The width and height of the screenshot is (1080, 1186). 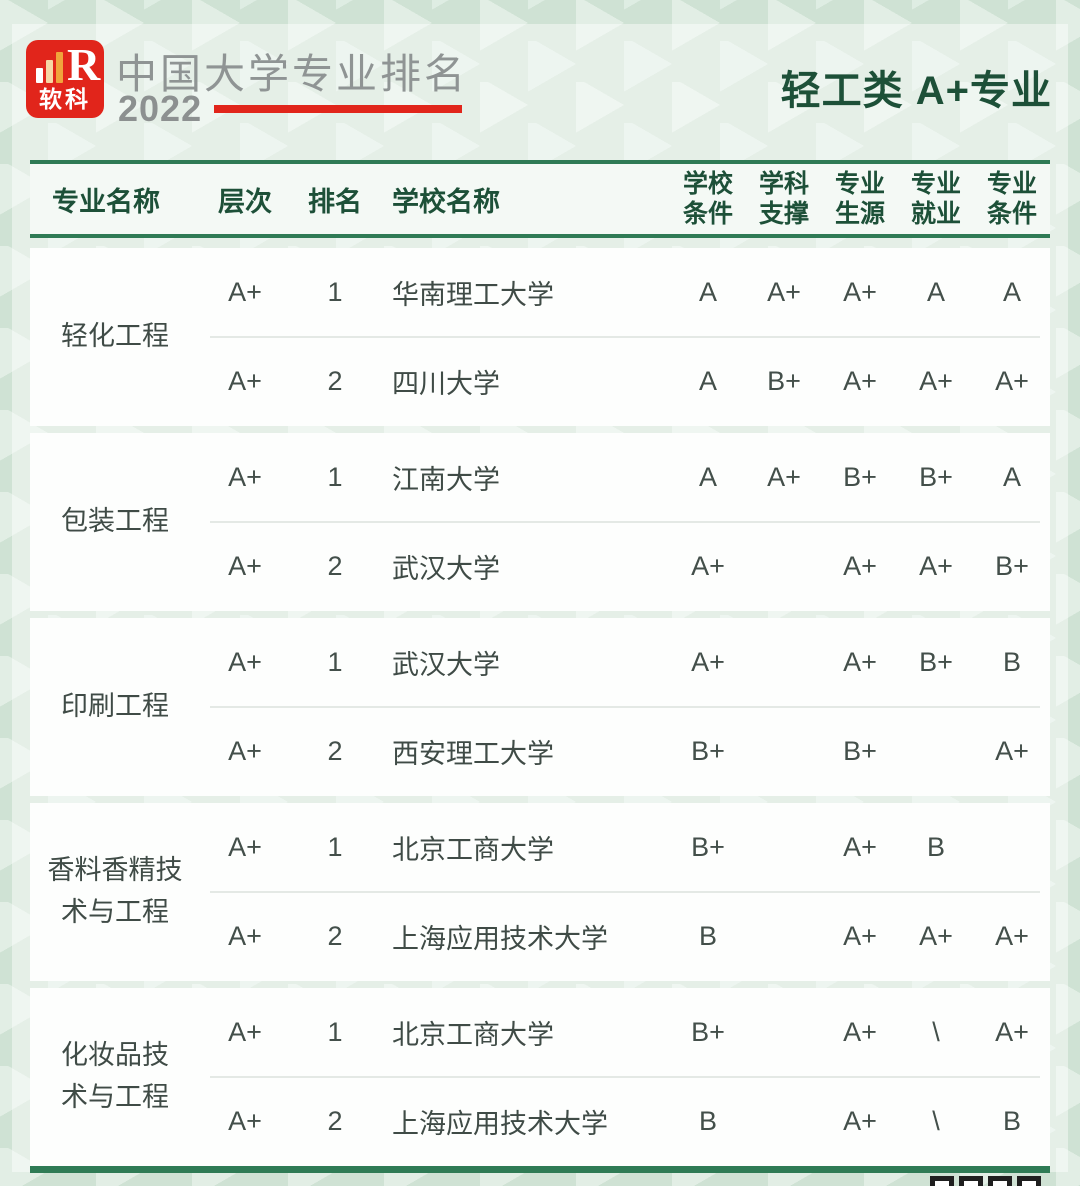 What do you see at coordinates (446, 569) in the screenshot?
I see `school-name-cell: 武汉大学` at bounding box center [446, 569].